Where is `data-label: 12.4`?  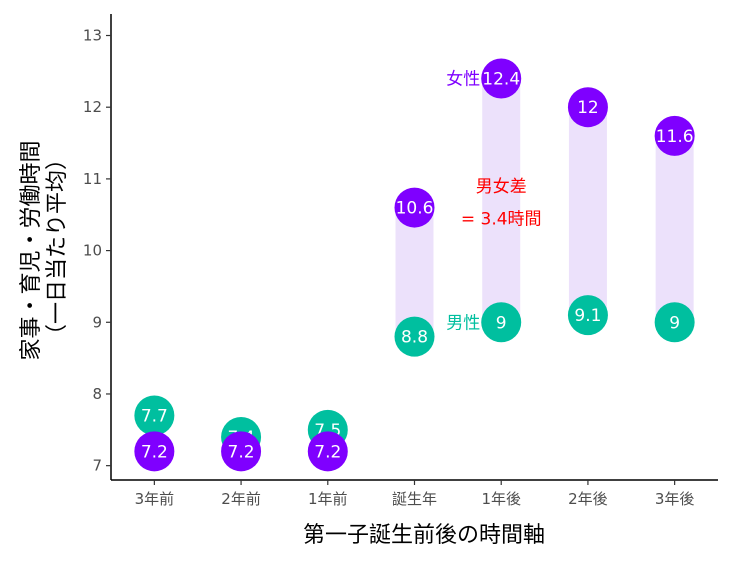
data-label: 12.4 is located at coordinates (501, 80).